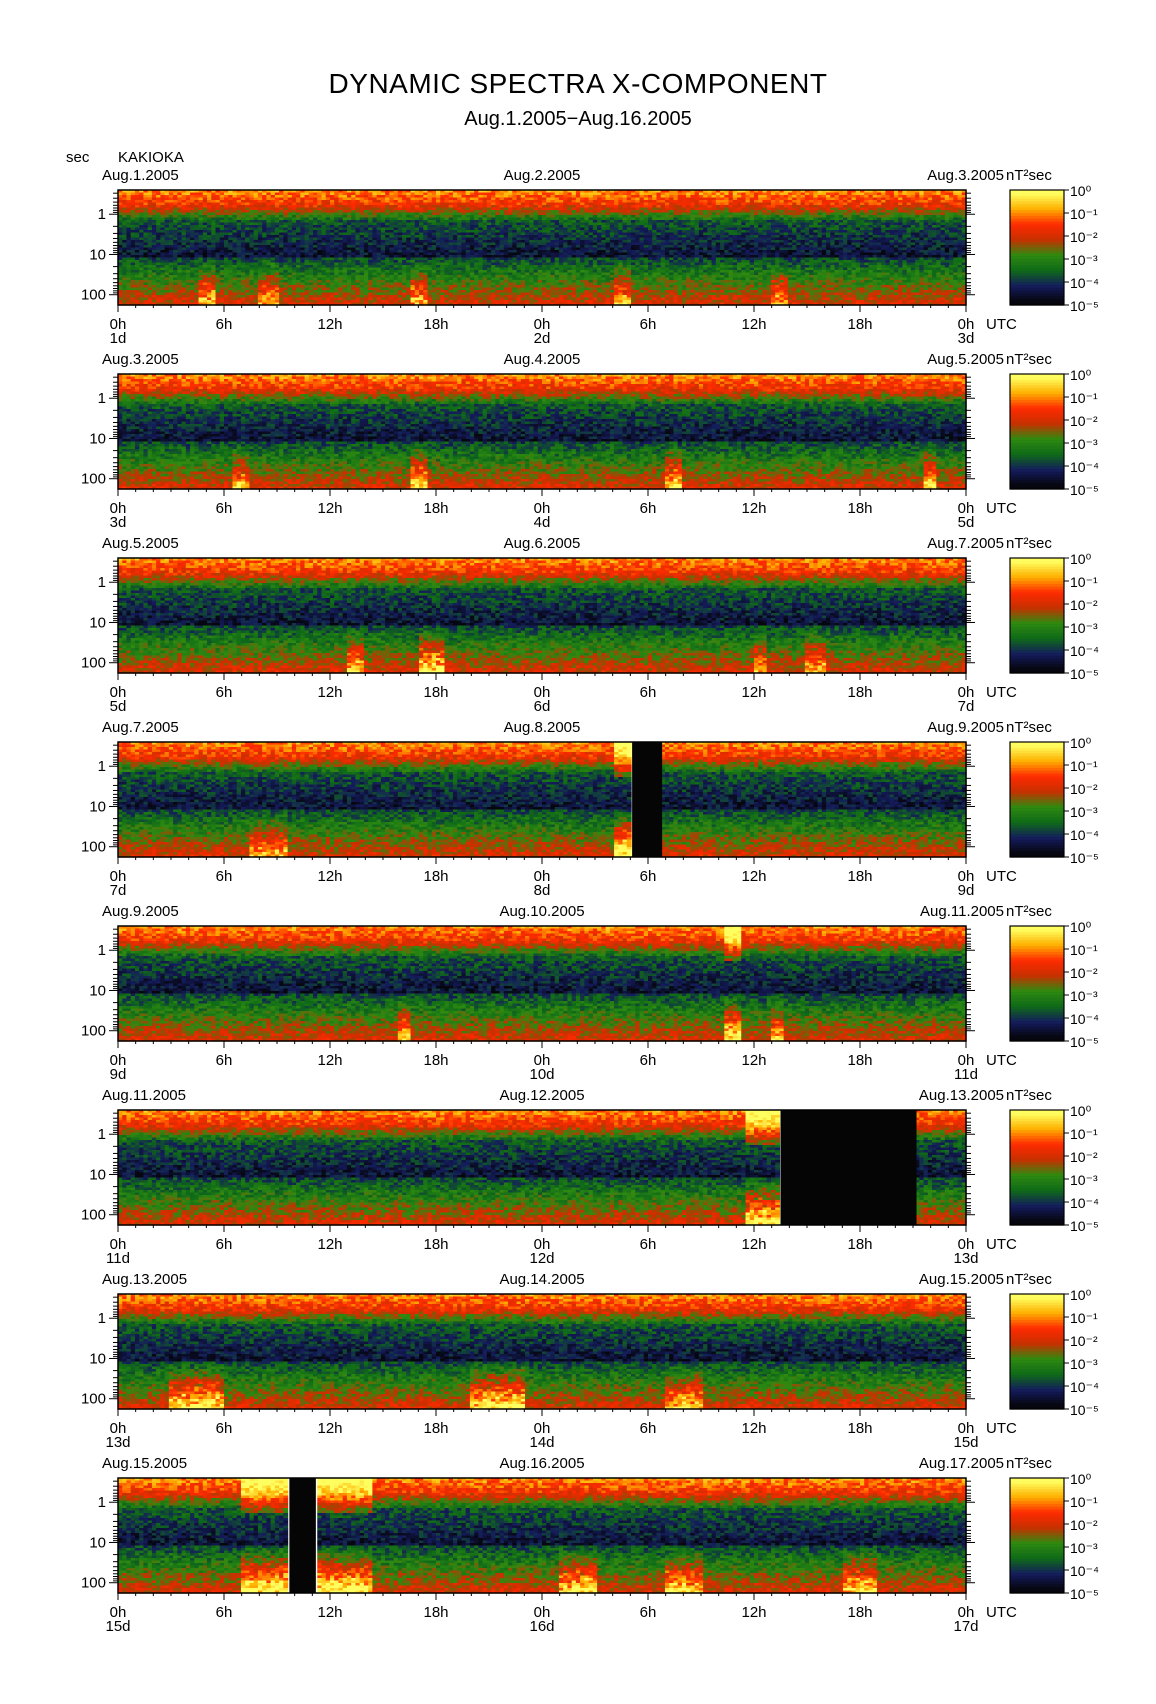 Image resolution: width=1156 pixels, height=1704 pixels. I want to click on panel-start-date: Aug.1.2005, so click(140, 175).